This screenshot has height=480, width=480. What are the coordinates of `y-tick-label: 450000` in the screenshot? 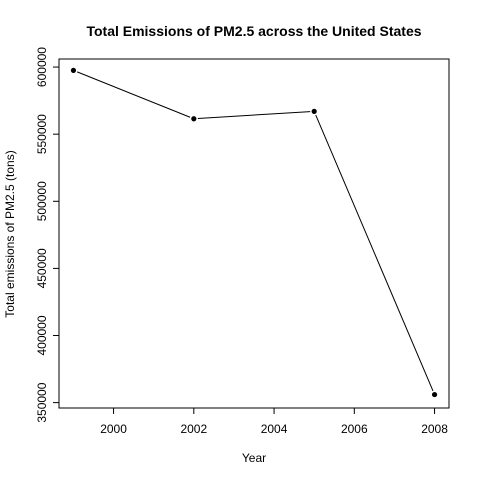 It's located at (42, 268).